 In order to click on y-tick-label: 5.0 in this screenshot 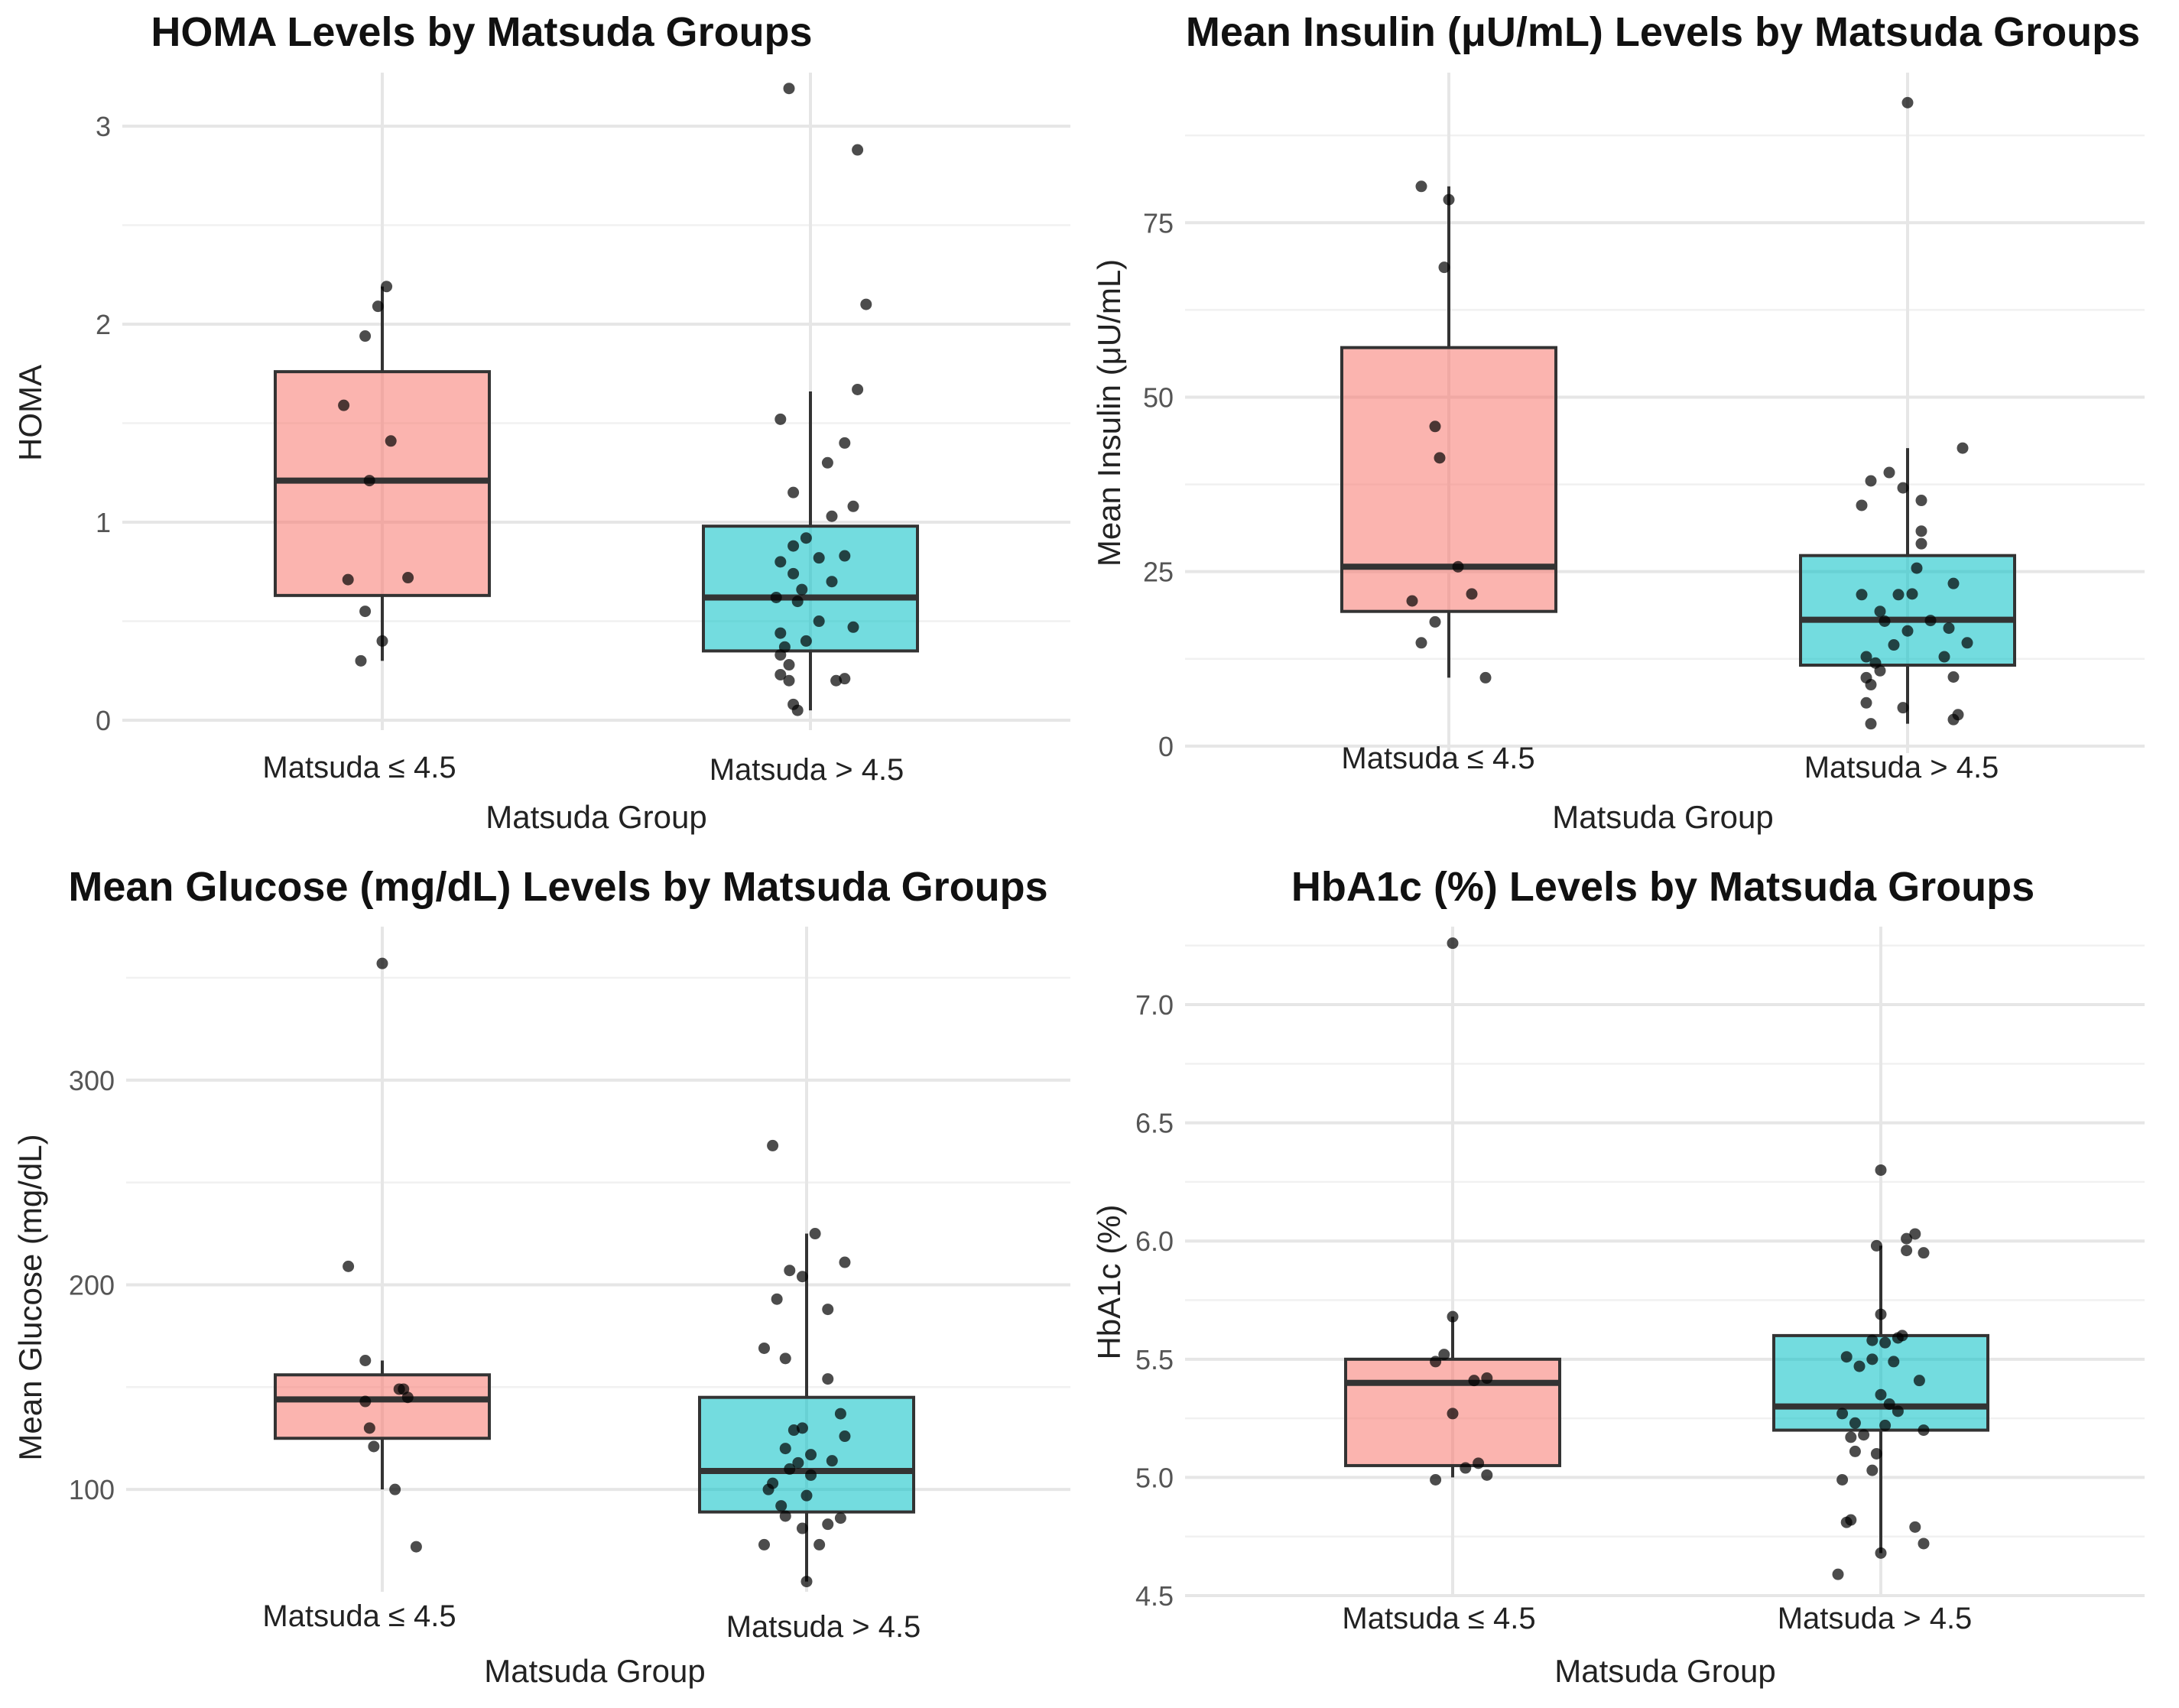, I will do `click(1154, 1477)`.